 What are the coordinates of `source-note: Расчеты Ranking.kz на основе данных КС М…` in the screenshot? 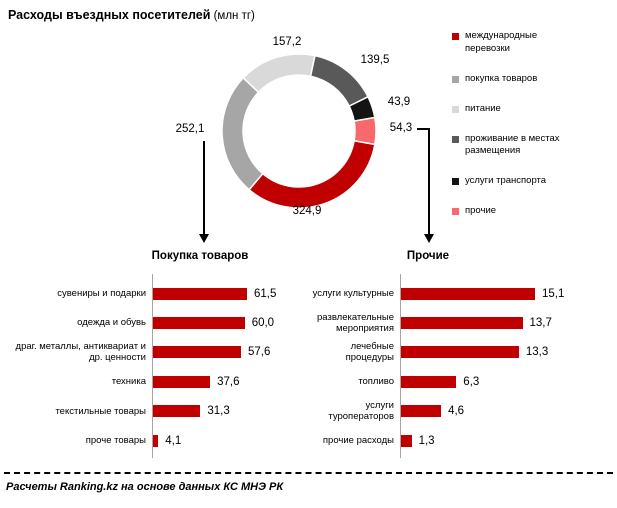 It's located at (145, 487).